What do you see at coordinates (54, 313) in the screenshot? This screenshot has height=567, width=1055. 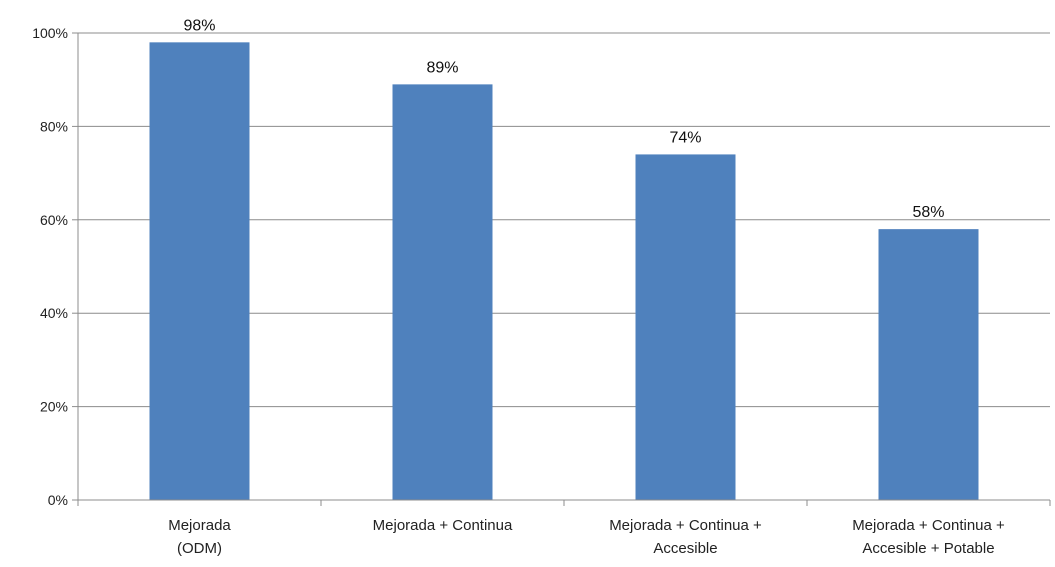 I see `y-tick-label: 40%` at bounding box center [54, 313].